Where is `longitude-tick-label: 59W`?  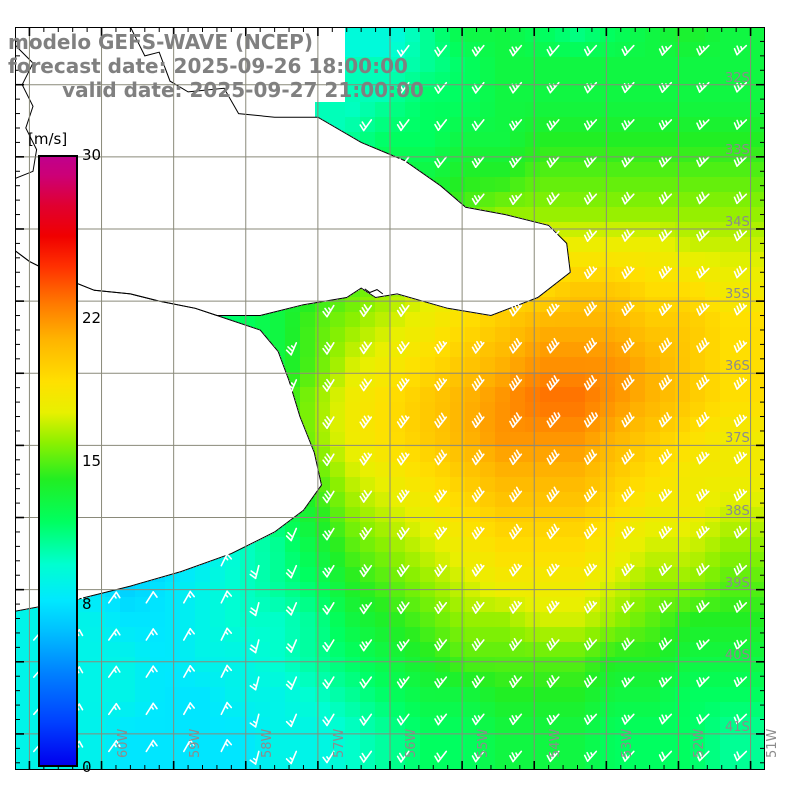
longitude-tick-label: 59W is located at coordinates (195, 743).